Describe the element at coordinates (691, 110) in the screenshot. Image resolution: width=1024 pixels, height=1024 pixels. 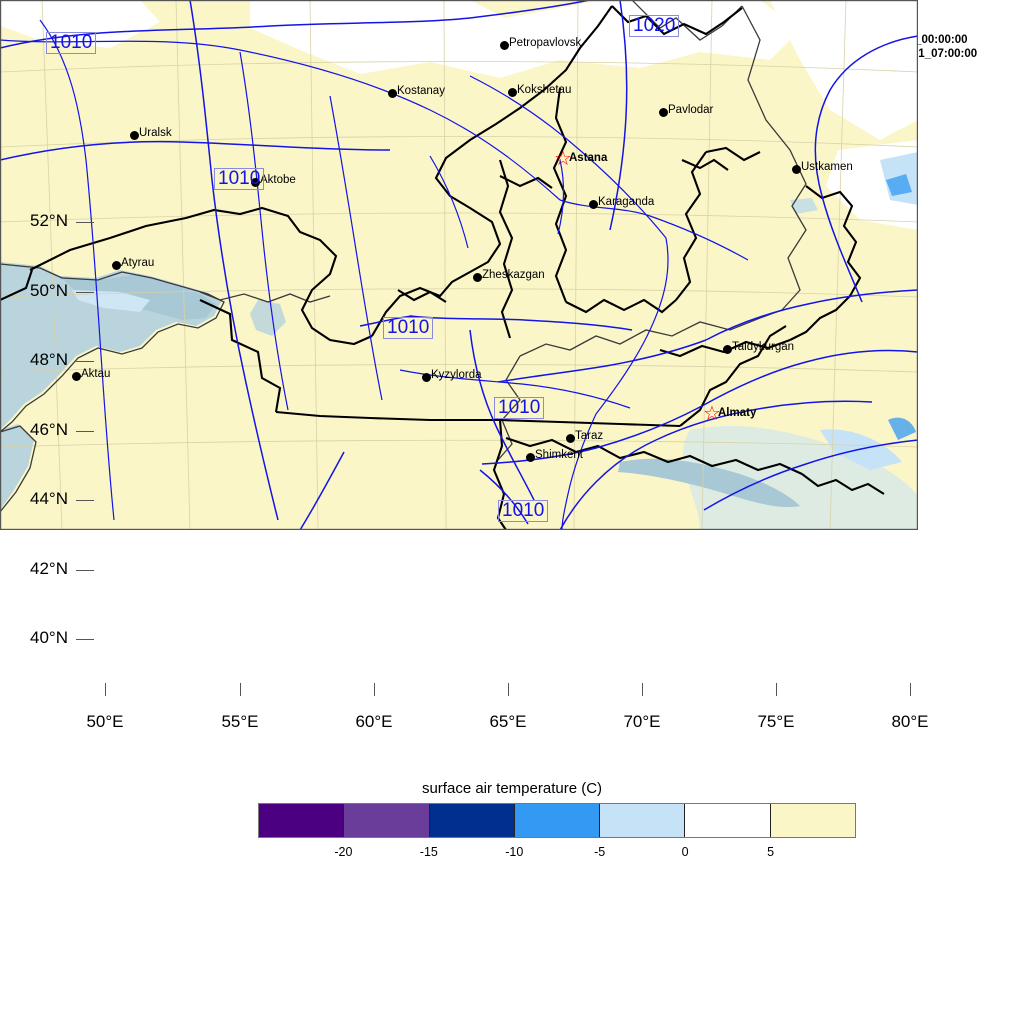
I see `city-label: Pavlodar` at that location.